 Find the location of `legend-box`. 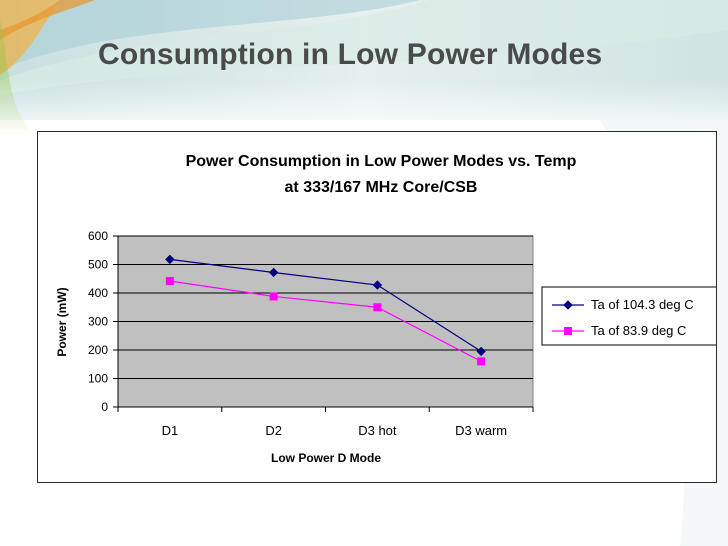

legend-box is located at coordinates (628, 316).